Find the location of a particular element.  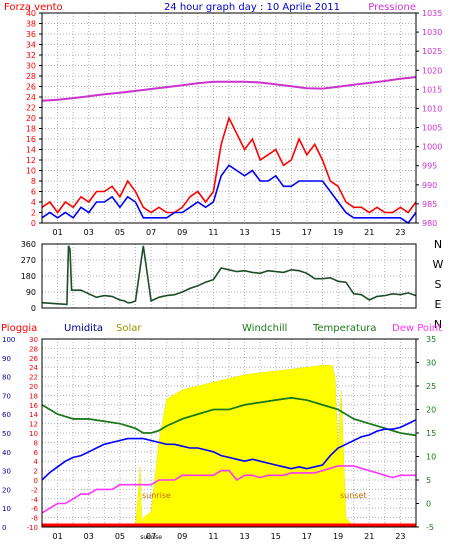

pressure-y-tick-label: 1015 is located at coordinates (432, 89).